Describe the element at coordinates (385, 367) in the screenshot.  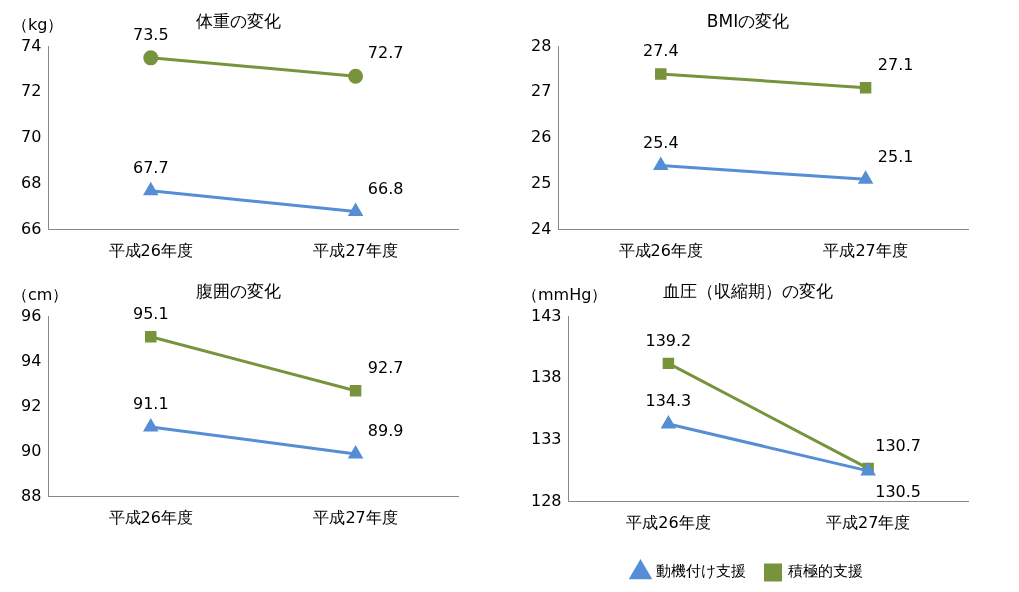
I see `data-label: 92.7` at that location.